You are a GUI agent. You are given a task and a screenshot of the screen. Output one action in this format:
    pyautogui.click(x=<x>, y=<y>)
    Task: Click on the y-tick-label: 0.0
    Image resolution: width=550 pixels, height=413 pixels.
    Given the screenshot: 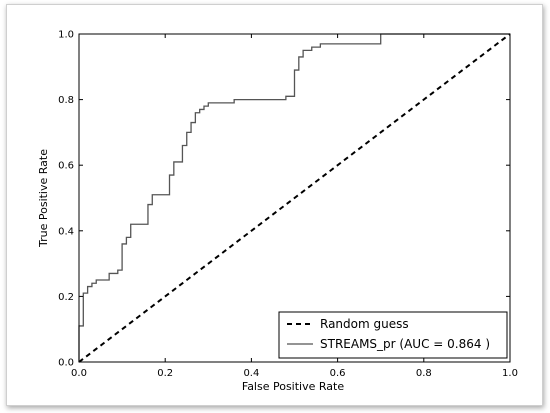 What is the action you would take?
    pyautogui.click(x=66, y=363)
    